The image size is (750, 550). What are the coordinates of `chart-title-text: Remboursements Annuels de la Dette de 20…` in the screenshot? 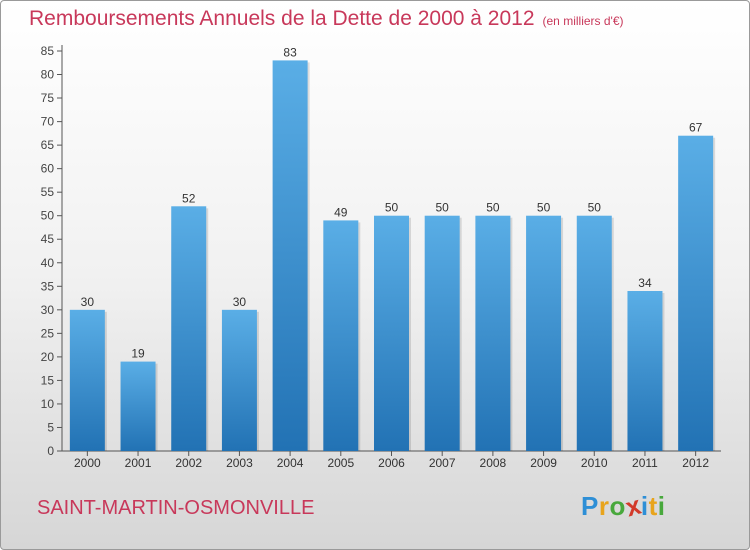 It's located at (282, 18).